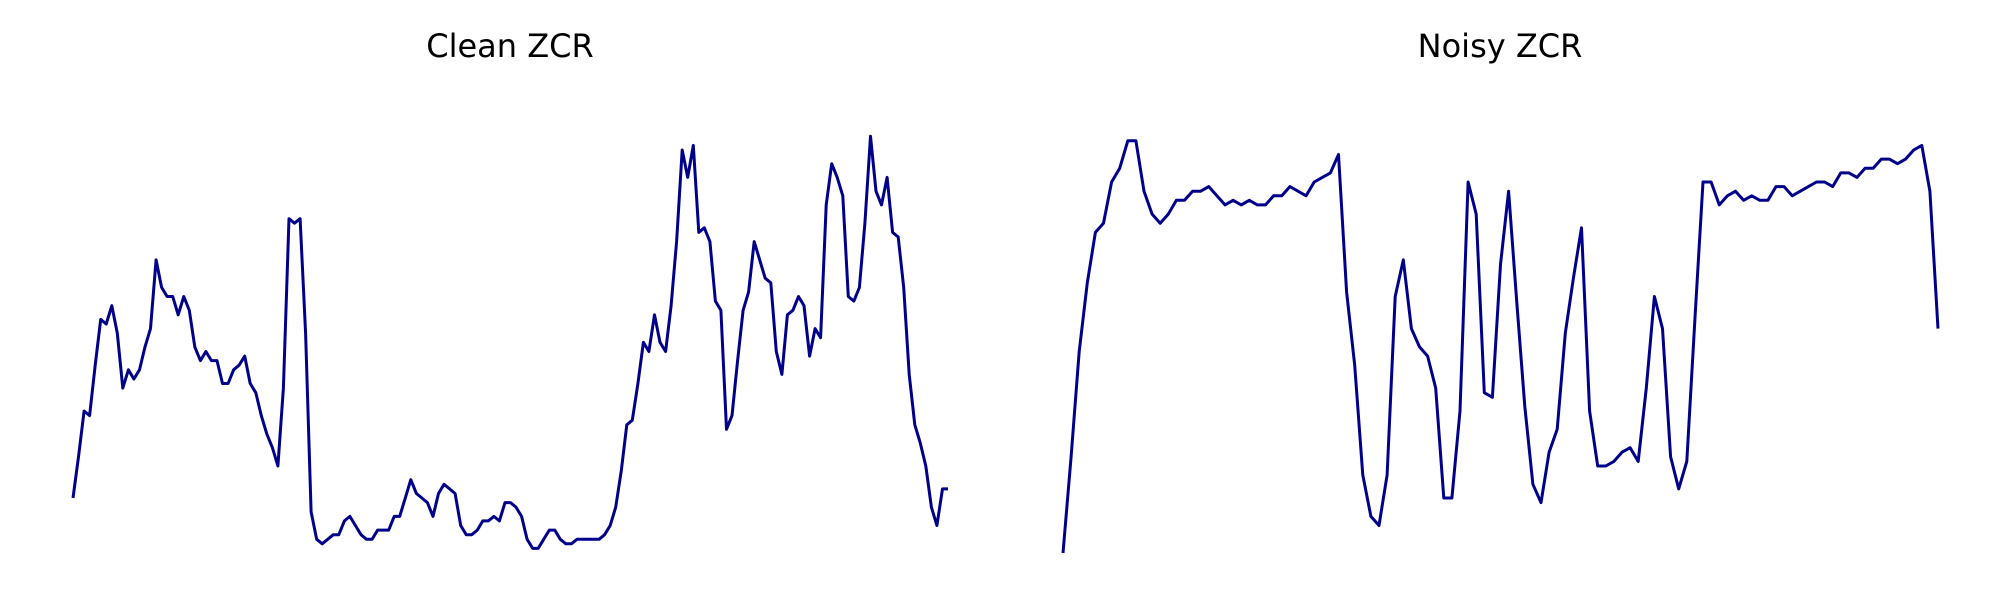 The height and width of the screenshot is (600, 2000). I want to click on noisy-zcr-title: Noisy ZCR, so click(1500, 46).